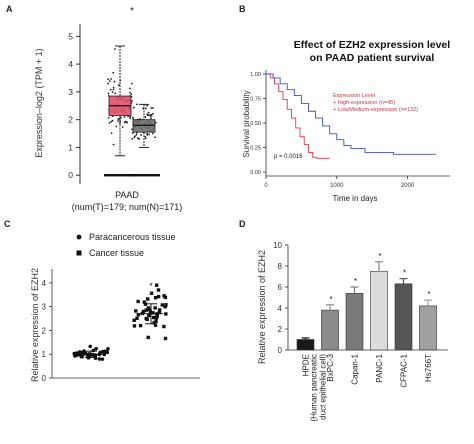 This screenshot has width=474, height=444. I want to click on panel-c-ytick-label: 0, so click(44, 378).